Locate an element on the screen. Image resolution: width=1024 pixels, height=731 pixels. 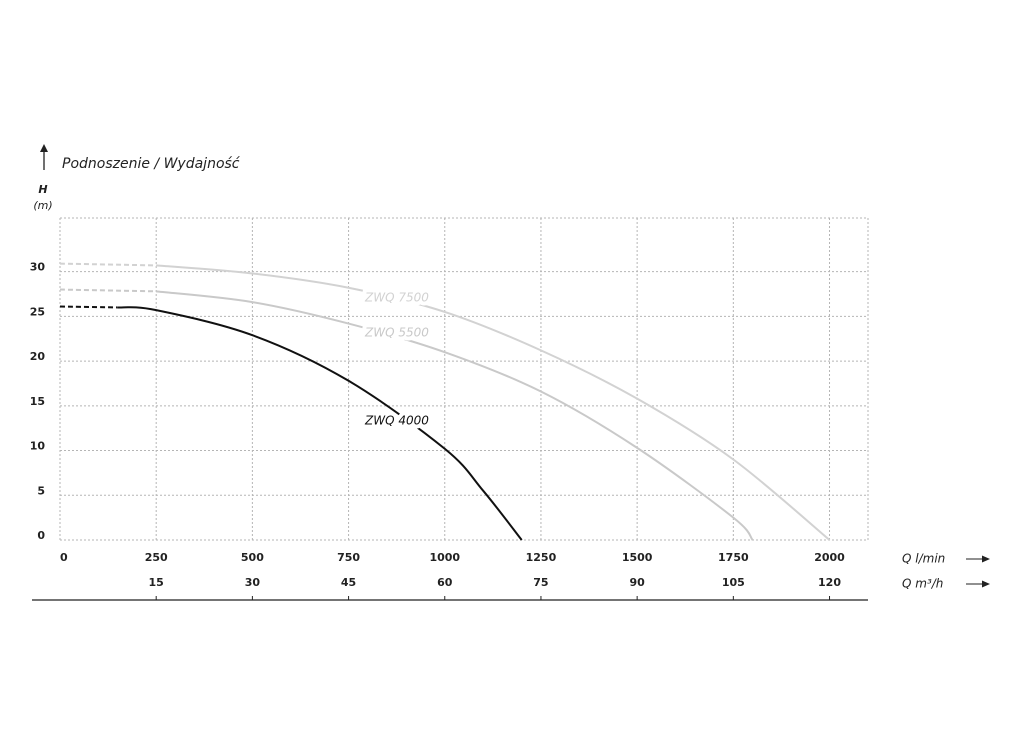
x2-tick-label: 45 is located at coordinates (348, 582).